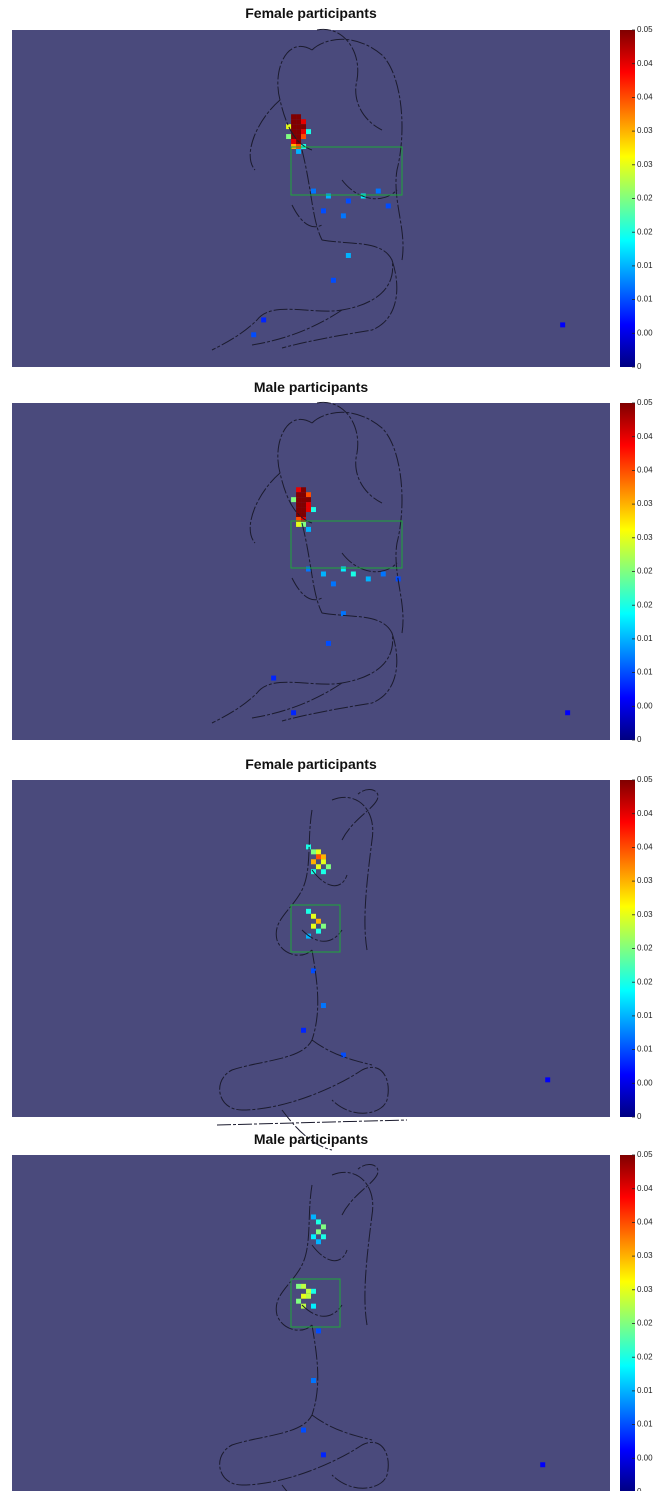 This screenshot has height=1491, width=657. Describe the element at coordinates (645, 402) in the screenshot. I see `colorbar-tick-label: 0.05` at that location.